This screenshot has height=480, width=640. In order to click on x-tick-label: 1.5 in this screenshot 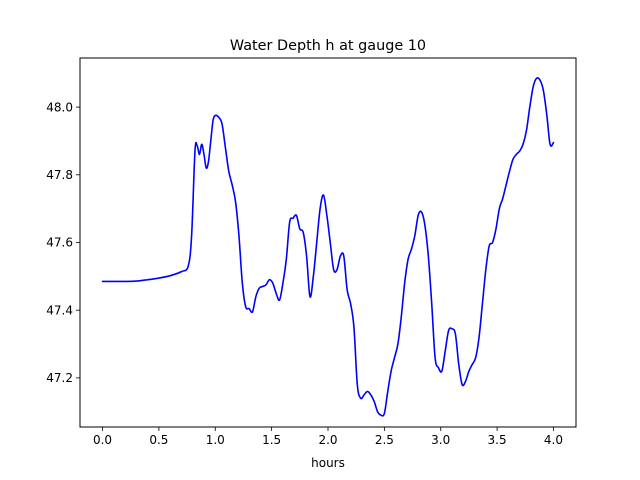, I will do `click(271, 440)`.